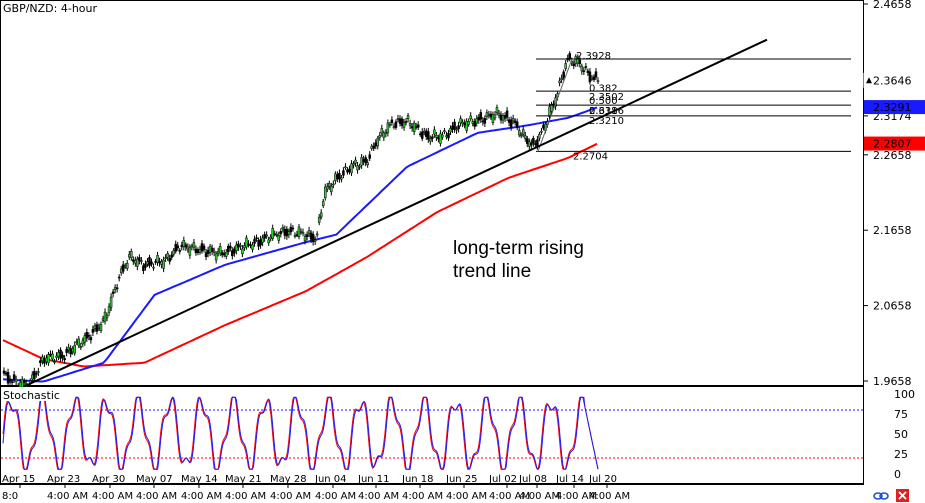  What do you see at coordinates (518, 248) in the screenshot?
I see `annotation-line-1: long-term rising` at bounding box center [518, 248].